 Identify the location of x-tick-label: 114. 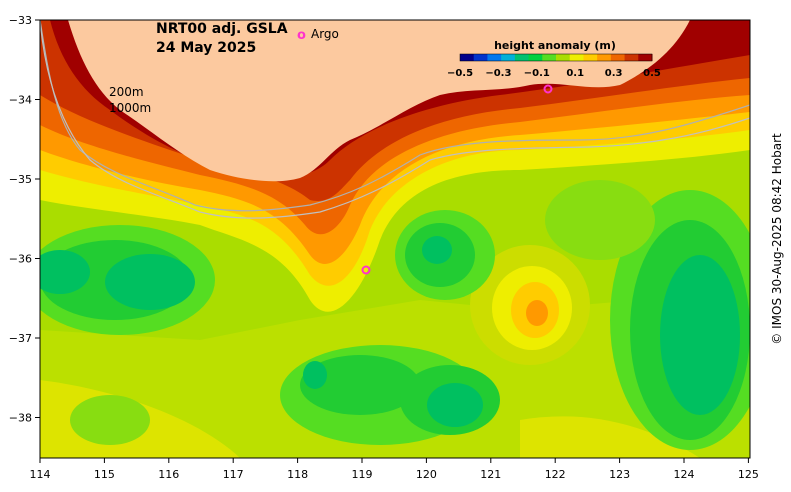
(40, 474).